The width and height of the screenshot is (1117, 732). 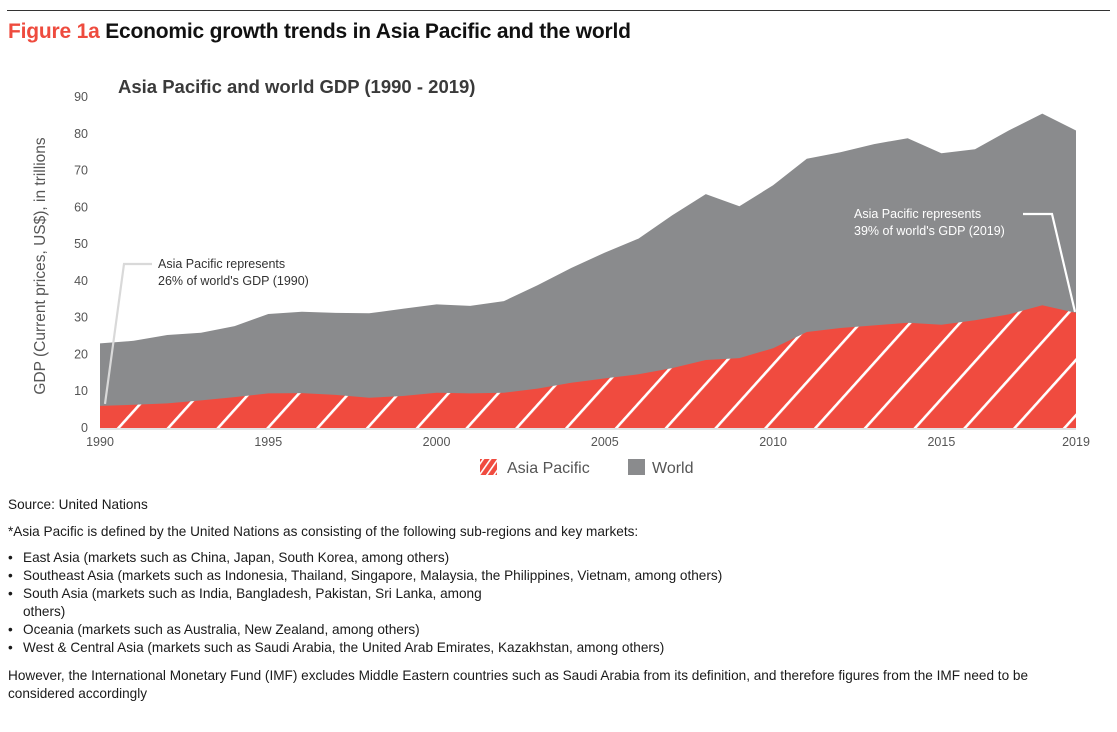 I want to click on annotation-2019-leader-line, so click(x=1050, y=262).